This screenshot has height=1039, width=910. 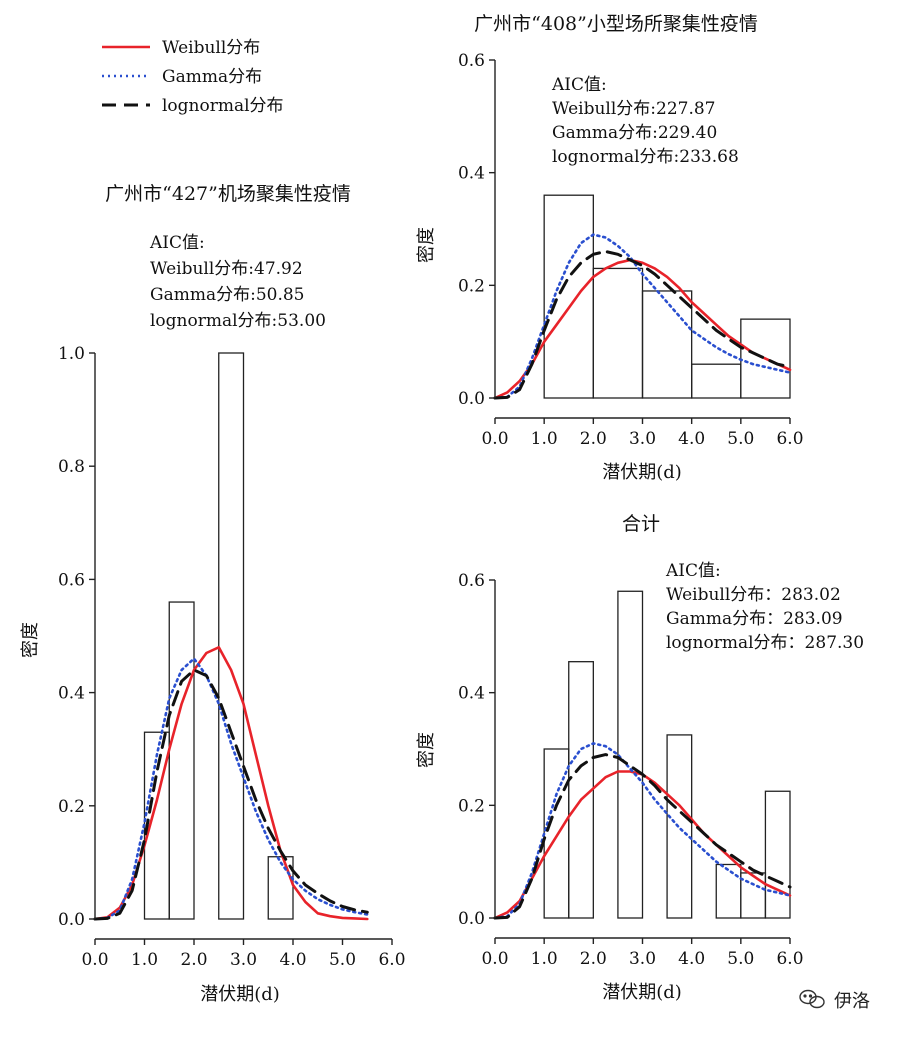 I want to click on aic-lognormal: lognormal分布：287.30, so click(x=765, y=643).